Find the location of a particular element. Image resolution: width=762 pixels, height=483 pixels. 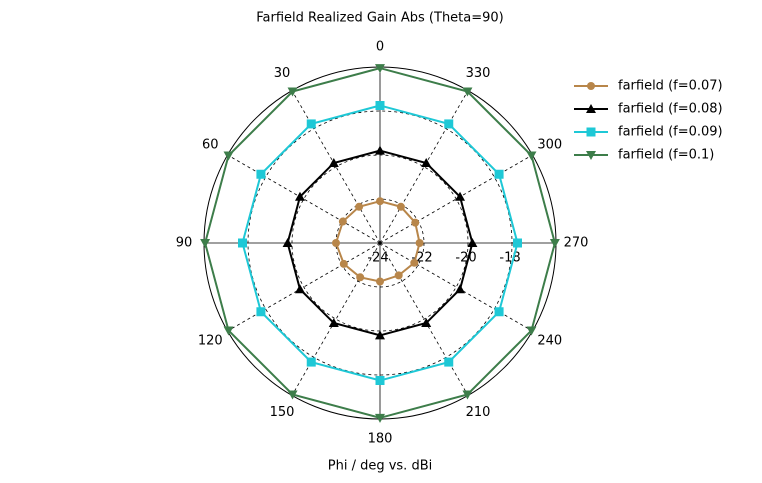

legend-label: farfield (f=0.09) is located at coordinates (670, 132).